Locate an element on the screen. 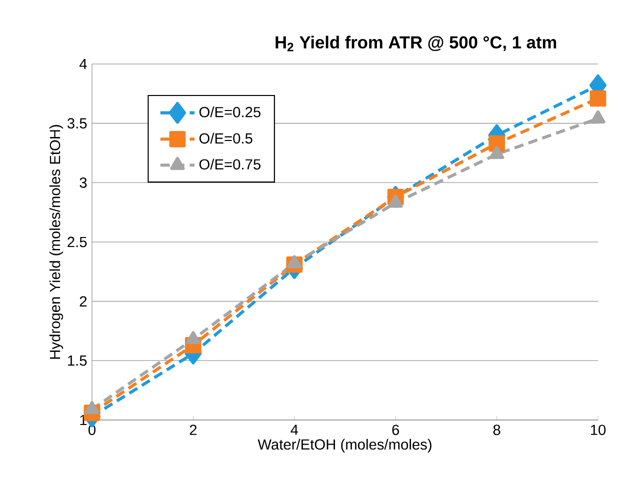 The image size is (622, 488). chart-title: H$_{2}$ Yield from ATR @ 500 °C, 1 atm is located at coordinates (416, 44).